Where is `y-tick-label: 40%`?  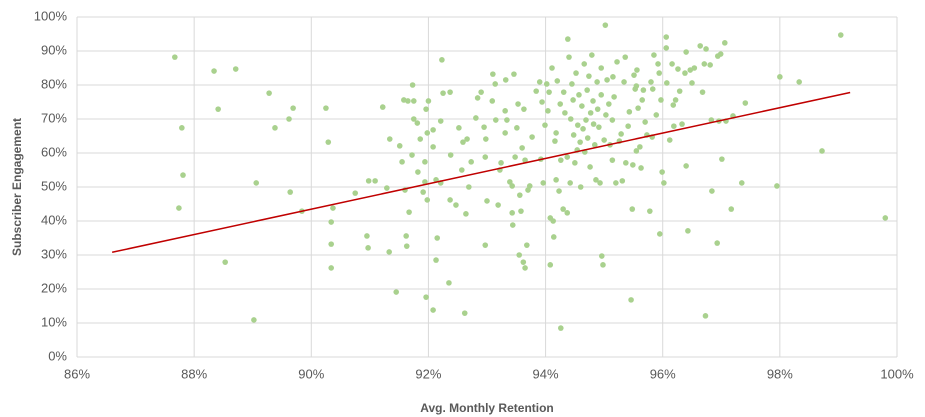
y-tick-label: 40% is located at coordinates (54, 219).